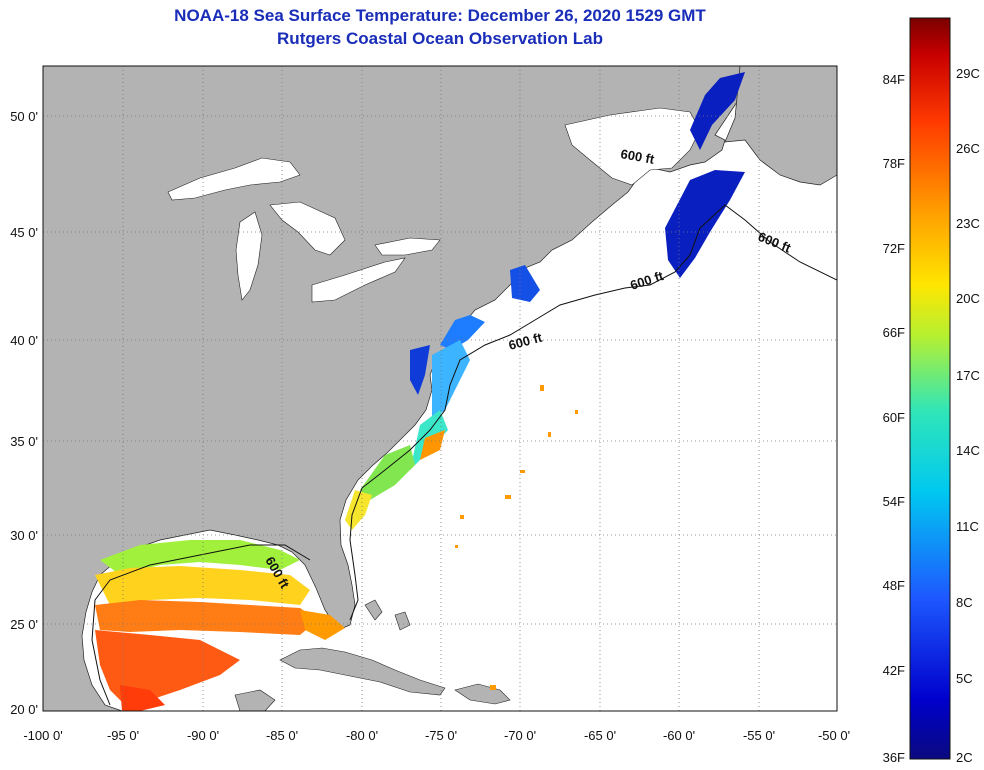  What do you see at coordinates (968, 298) in the screenshot?
I see `colorbar-c-label: 20C` at bounding box center [968, 298].